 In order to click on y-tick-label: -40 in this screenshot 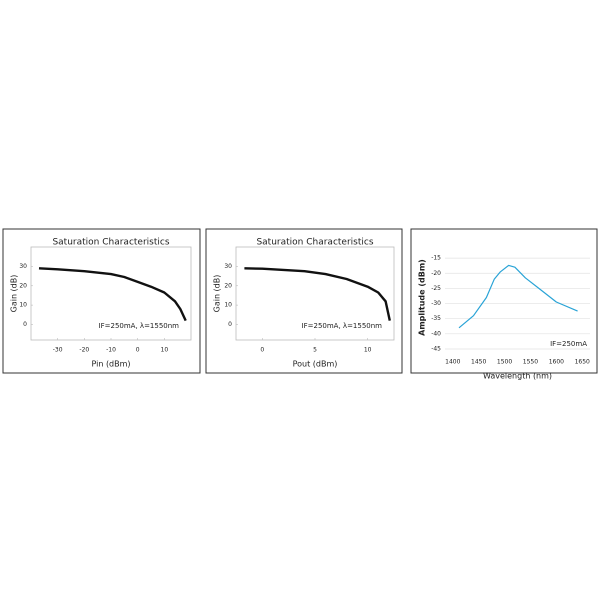, I will do `click(436, 333)`.